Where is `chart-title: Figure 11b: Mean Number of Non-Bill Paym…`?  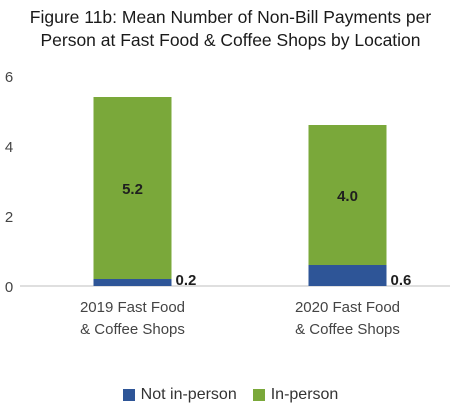
chart-title: Figure 11b: Mean Number of Non-Bill Paym… is located at coordinates (230, 29).